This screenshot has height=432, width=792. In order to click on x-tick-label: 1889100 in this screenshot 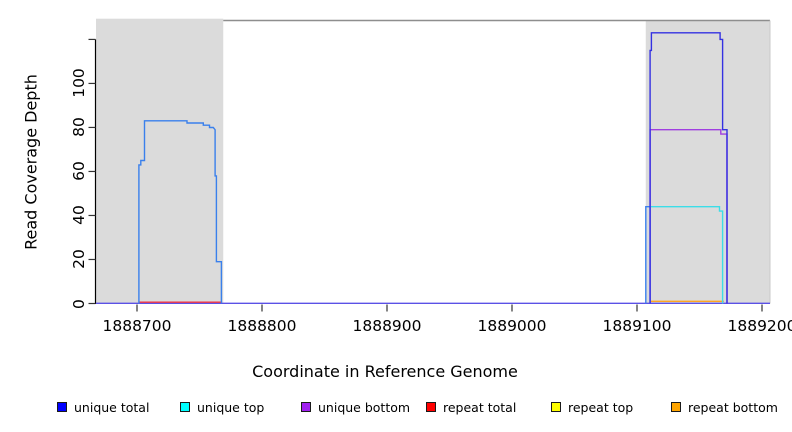, I will do `click(637, 326)`.